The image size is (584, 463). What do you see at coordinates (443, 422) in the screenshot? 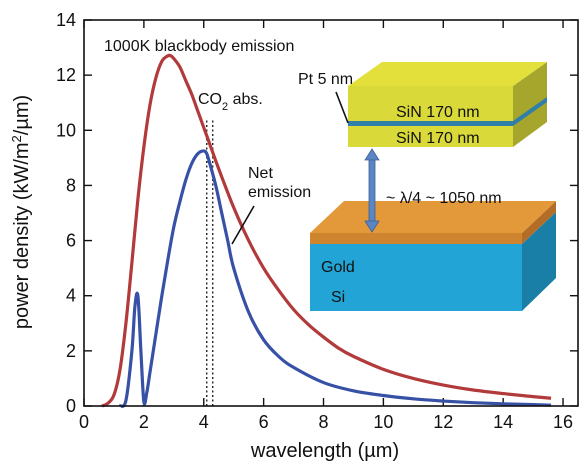
I see `x-tick-label: 12` at bounding box center [443, 422].